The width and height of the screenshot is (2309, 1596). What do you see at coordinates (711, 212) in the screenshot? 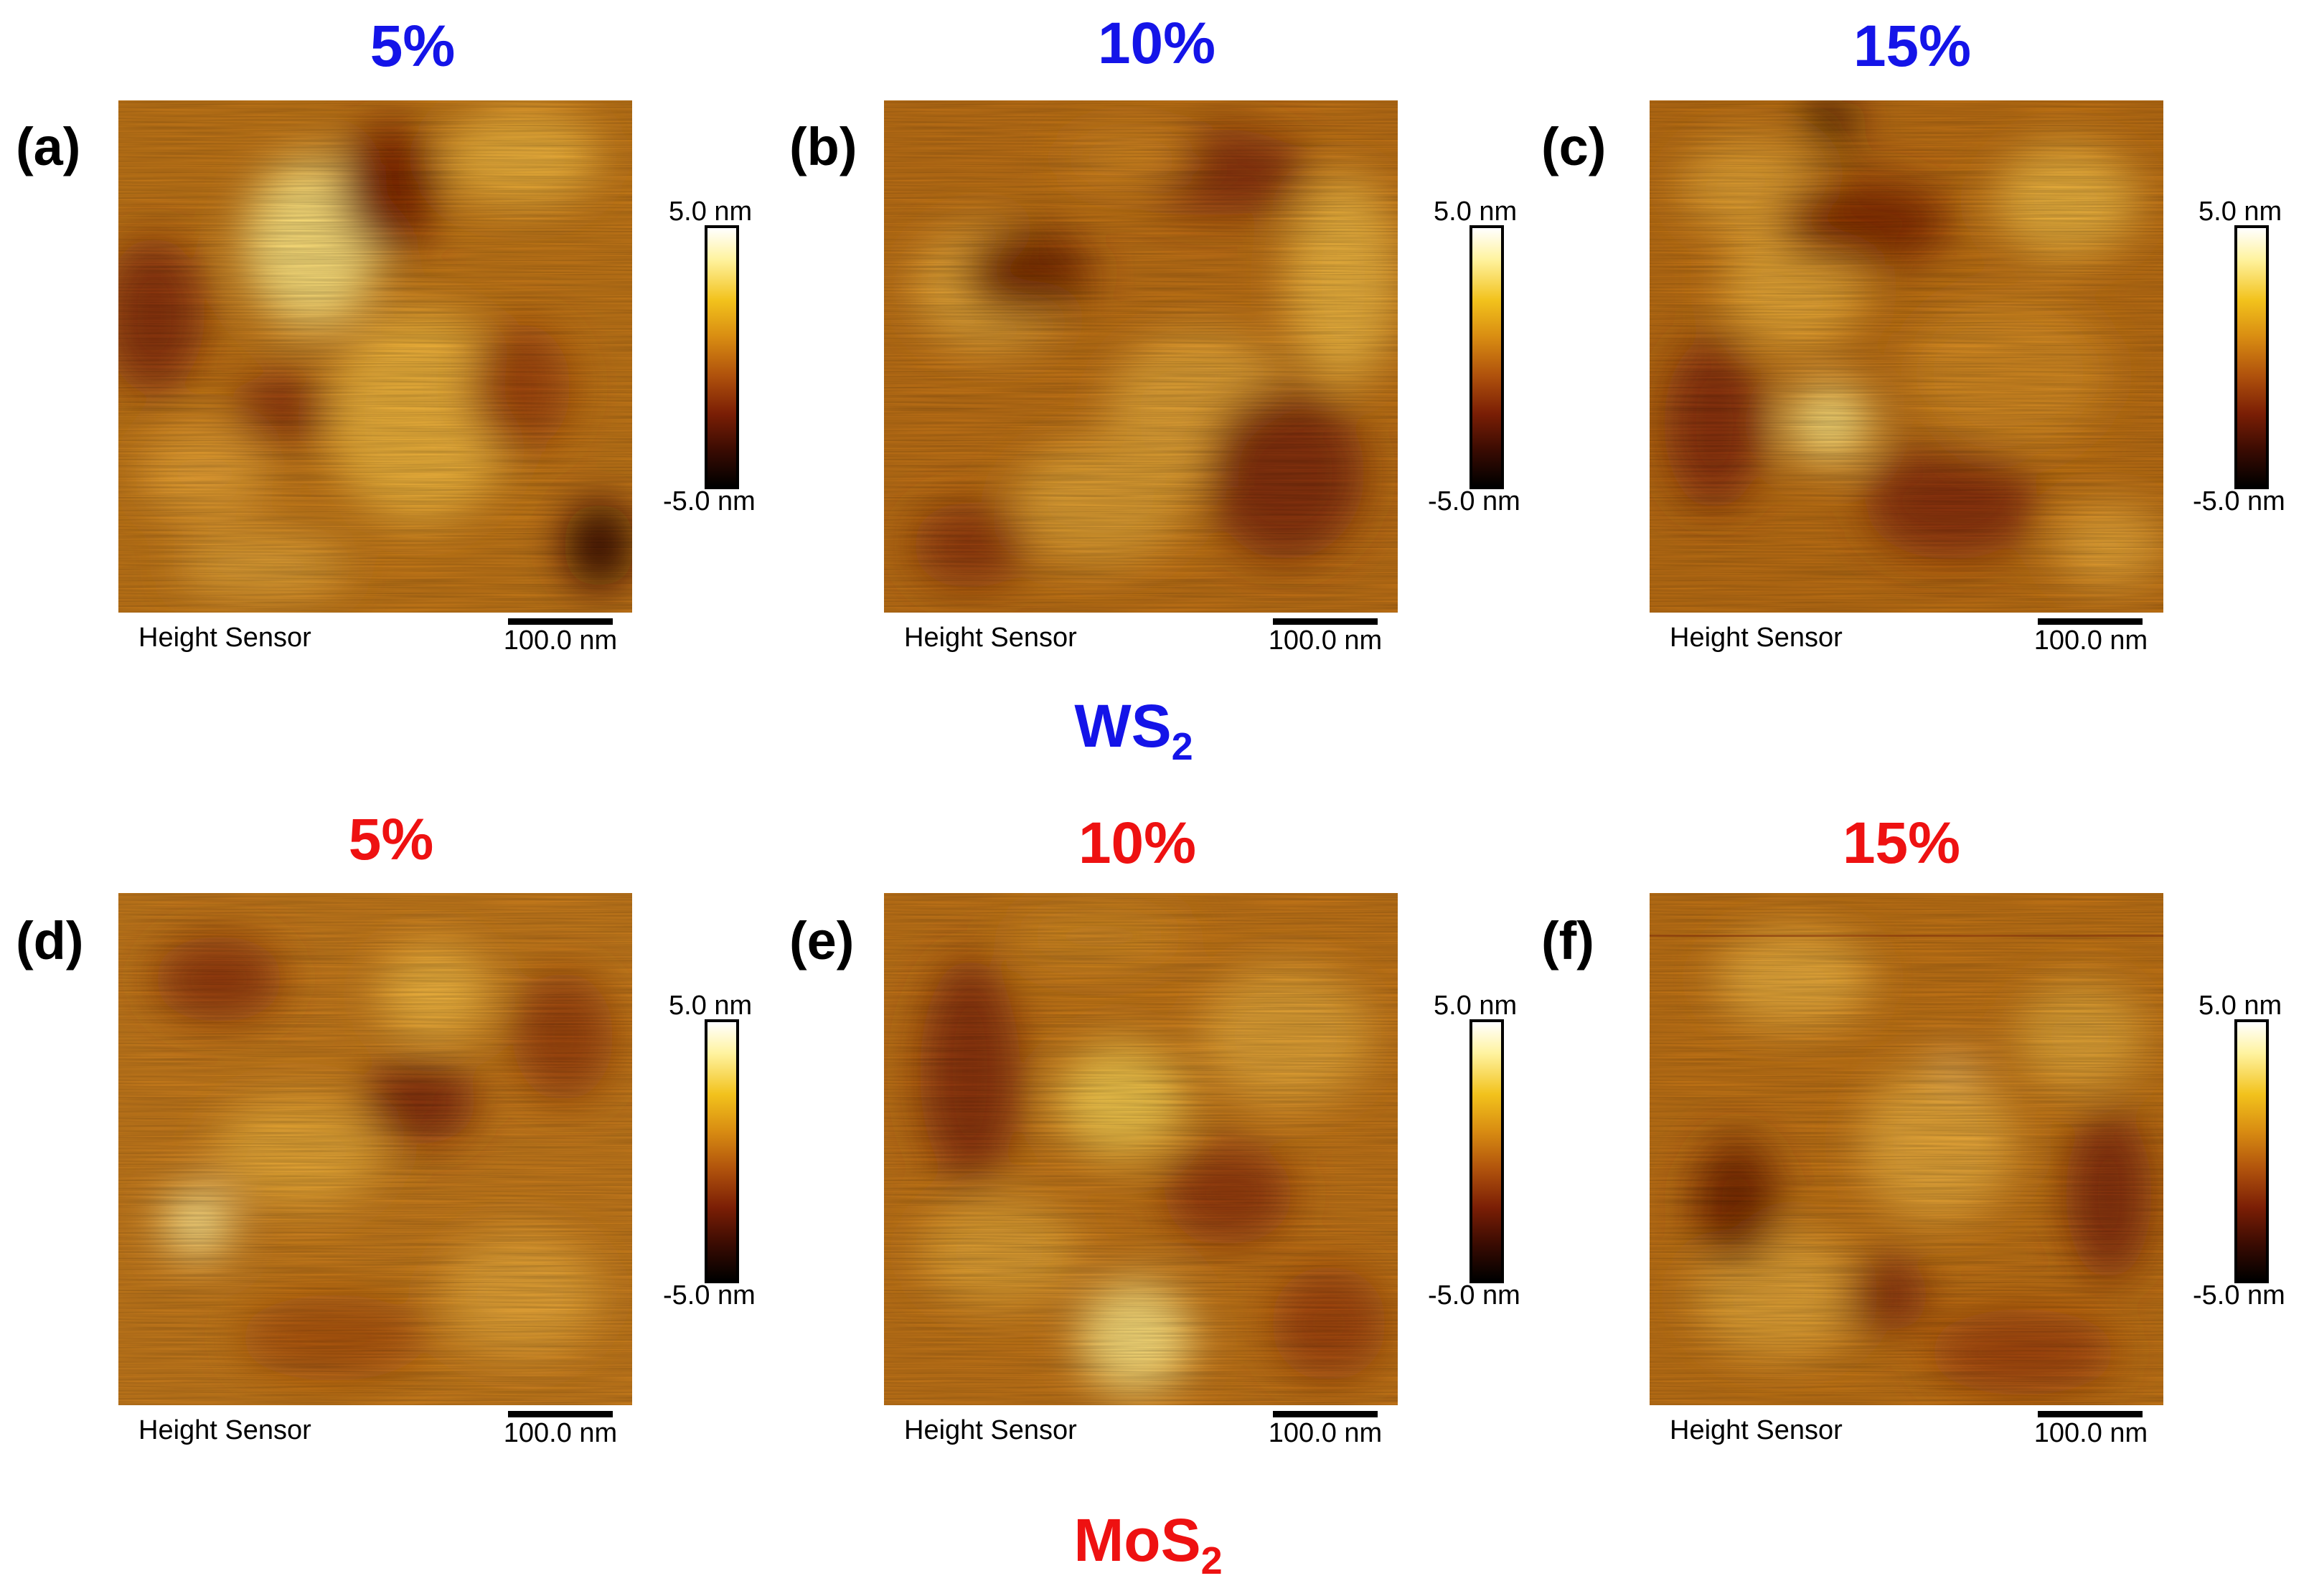
I see `colorbar-max-a: 5.0 nm` at bounding box center [711, 212].